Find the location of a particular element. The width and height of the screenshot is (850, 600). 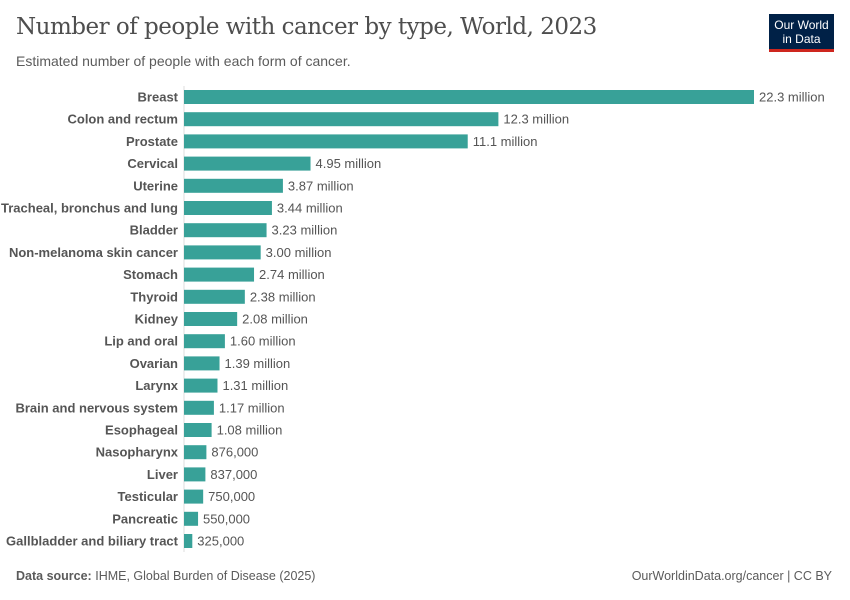

value-label: 12.3 million is located at coordinates (536, 119).